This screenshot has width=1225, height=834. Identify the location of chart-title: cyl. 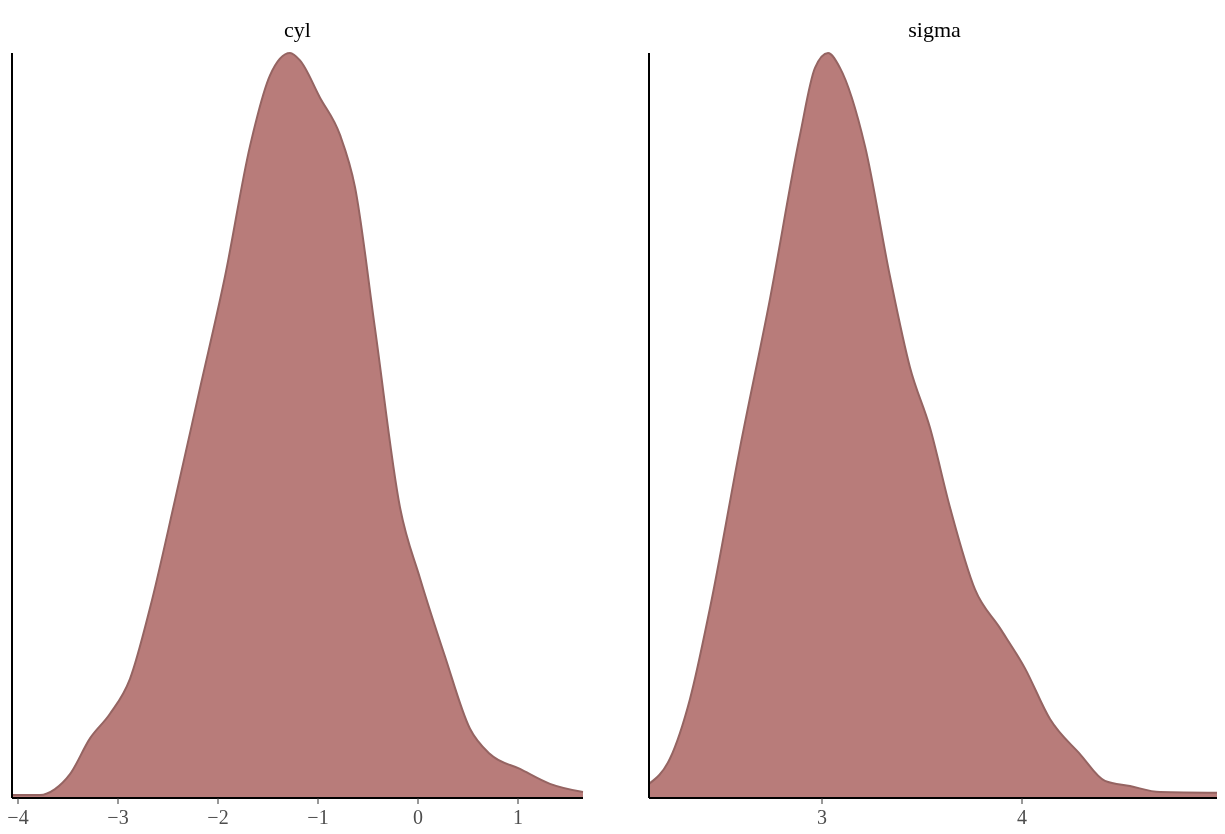
(297, 29).